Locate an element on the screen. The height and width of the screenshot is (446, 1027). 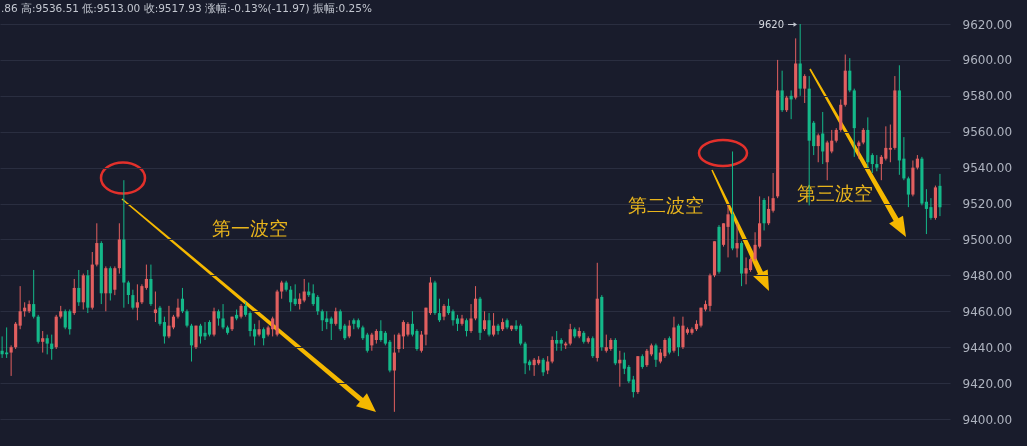
y-tick-label: 9600.00 is located at coordinates (987, 60).